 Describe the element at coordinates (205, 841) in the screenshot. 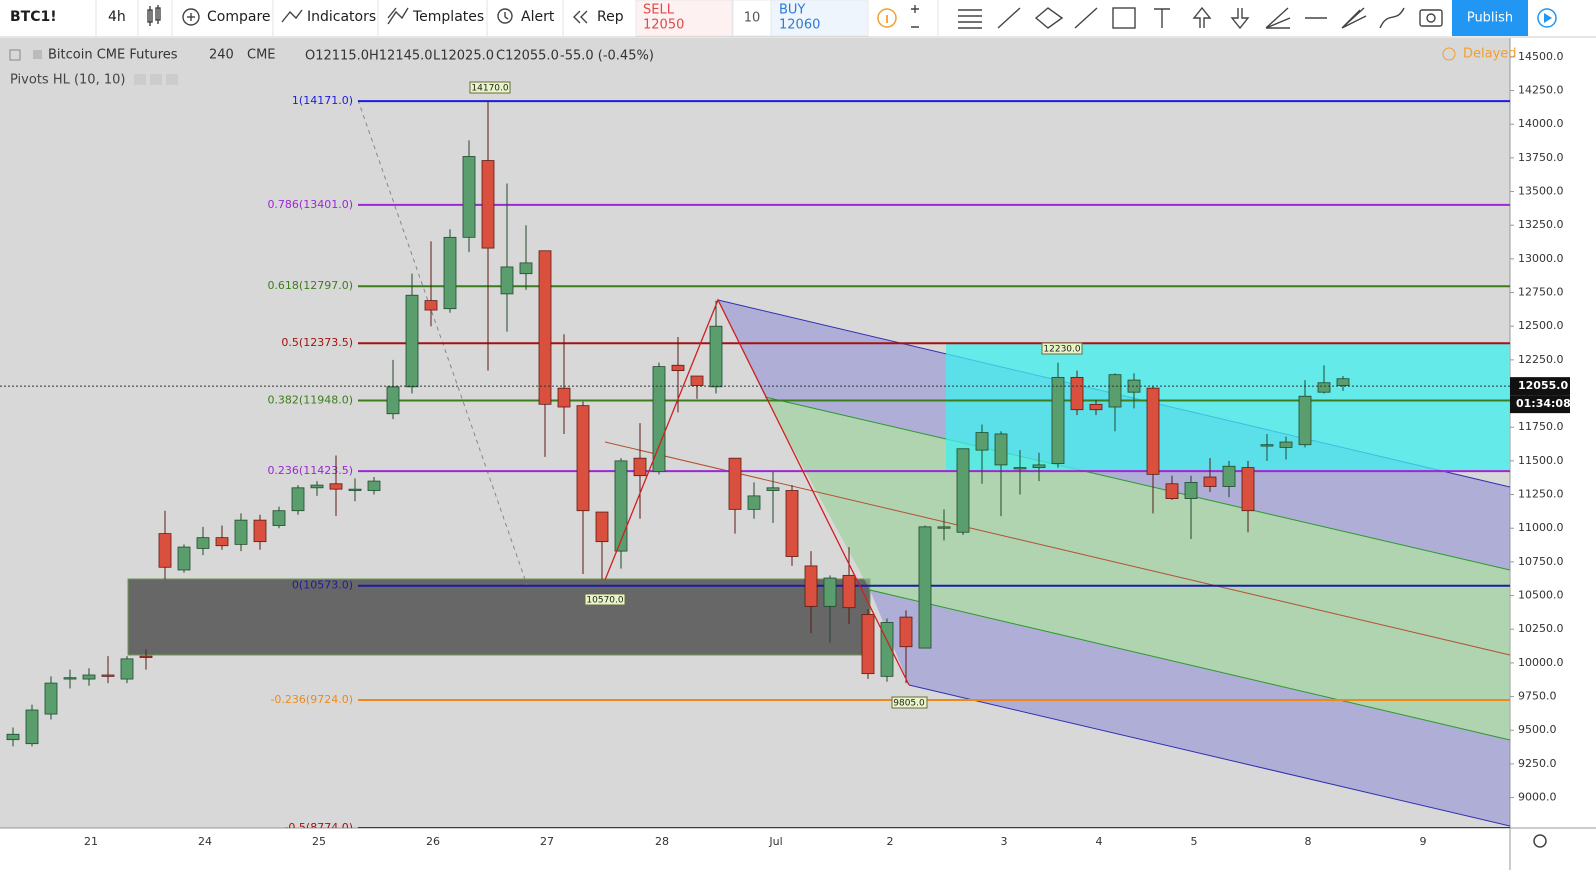

I see `x-tick-label: 24` at that location.